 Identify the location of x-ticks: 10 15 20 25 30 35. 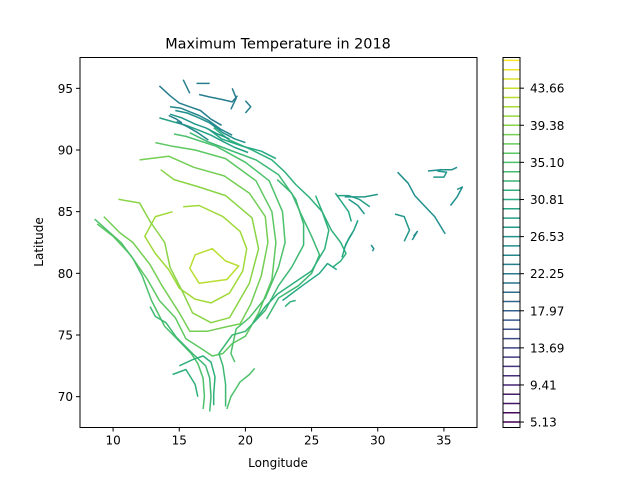
(278, 437).